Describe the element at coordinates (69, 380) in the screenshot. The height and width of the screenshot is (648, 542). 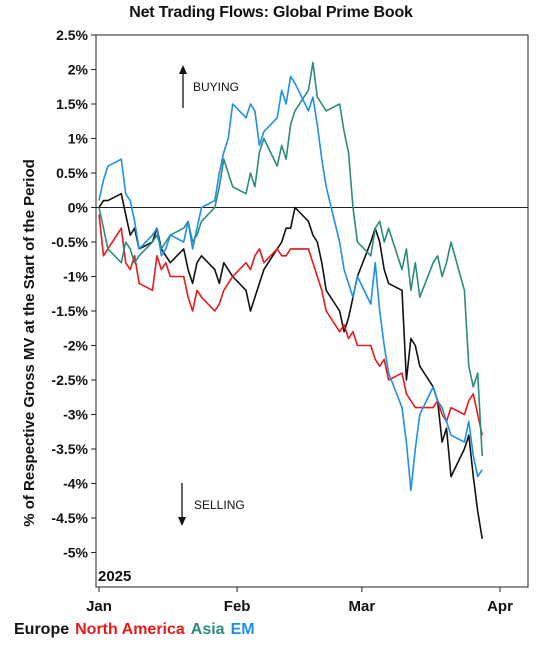
I see `y-tick-label: -2.5%` at that location.